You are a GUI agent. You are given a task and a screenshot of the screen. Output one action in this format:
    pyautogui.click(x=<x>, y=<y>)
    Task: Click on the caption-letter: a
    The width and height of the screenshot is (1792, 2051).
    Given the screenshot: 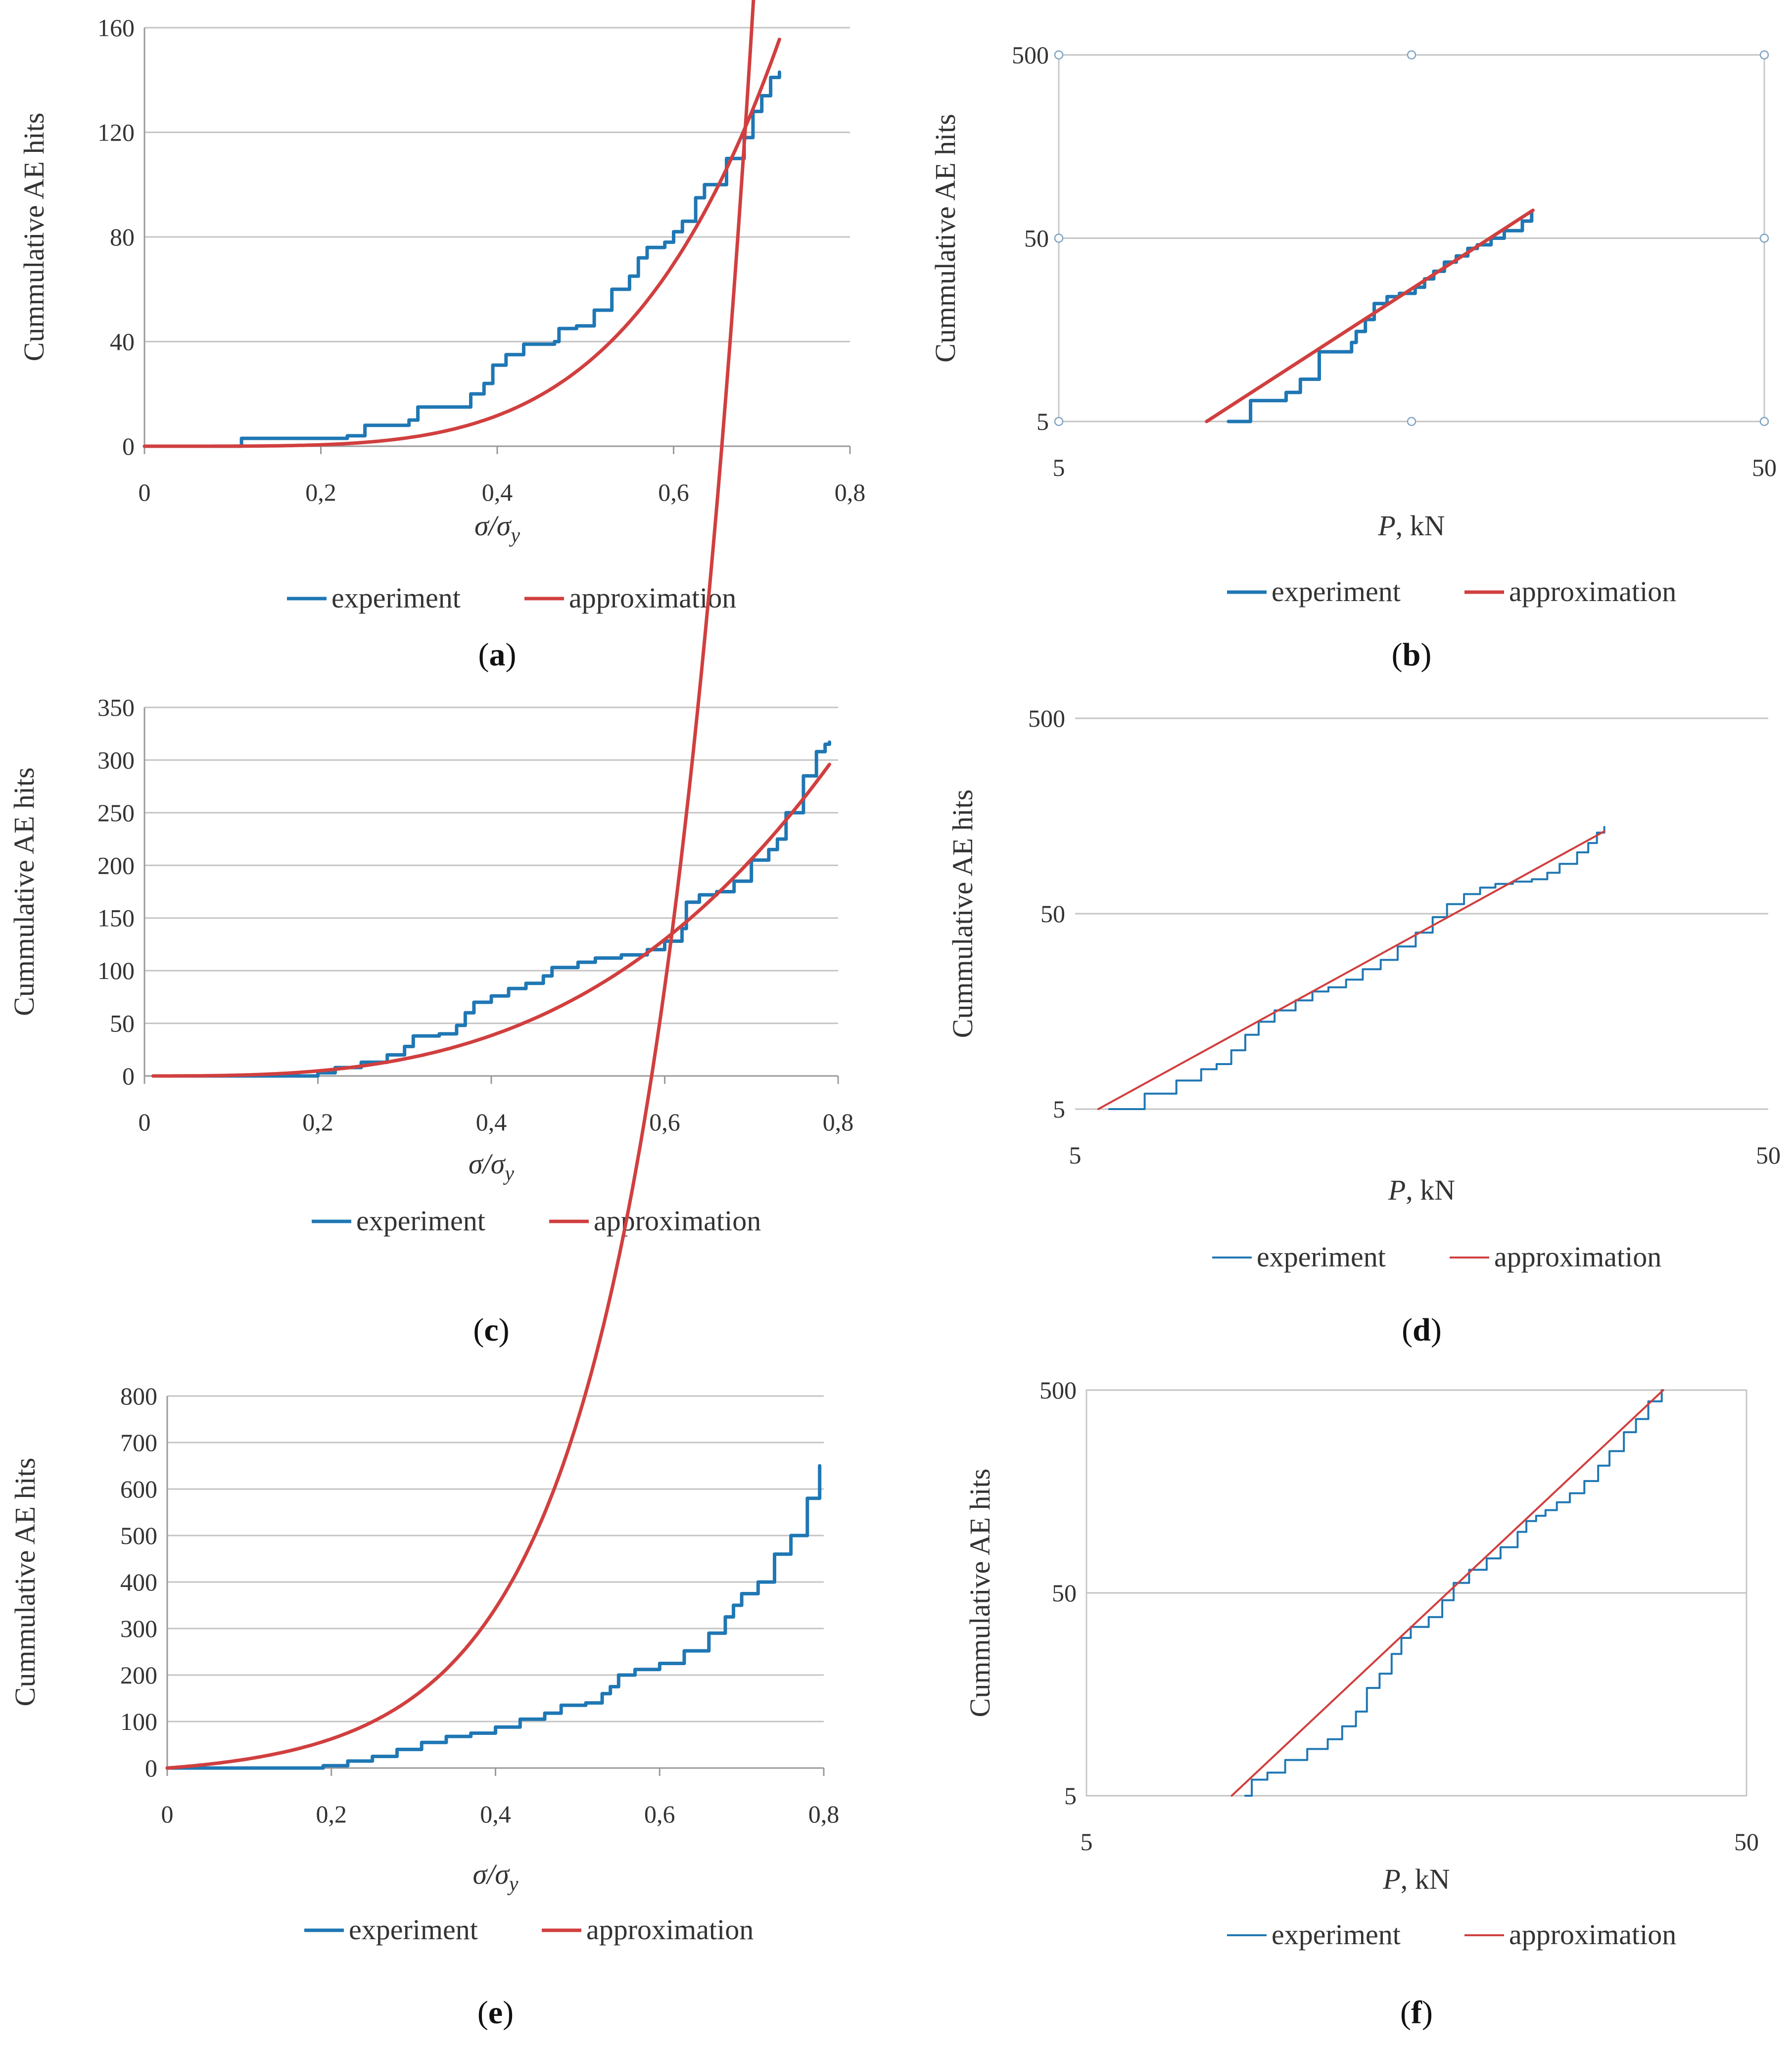 What is the action you would take?
    pyautogui.click(x=497, y=655)
    